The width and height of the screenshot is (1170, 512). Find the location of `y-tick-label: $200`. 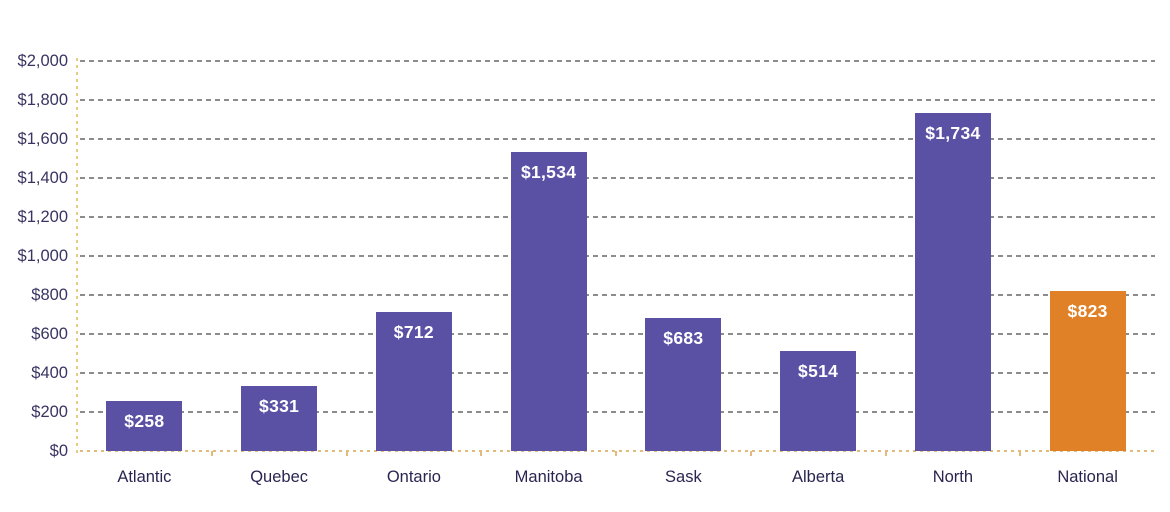

y-tick-label: $200 is located at coordinates (49, 412).